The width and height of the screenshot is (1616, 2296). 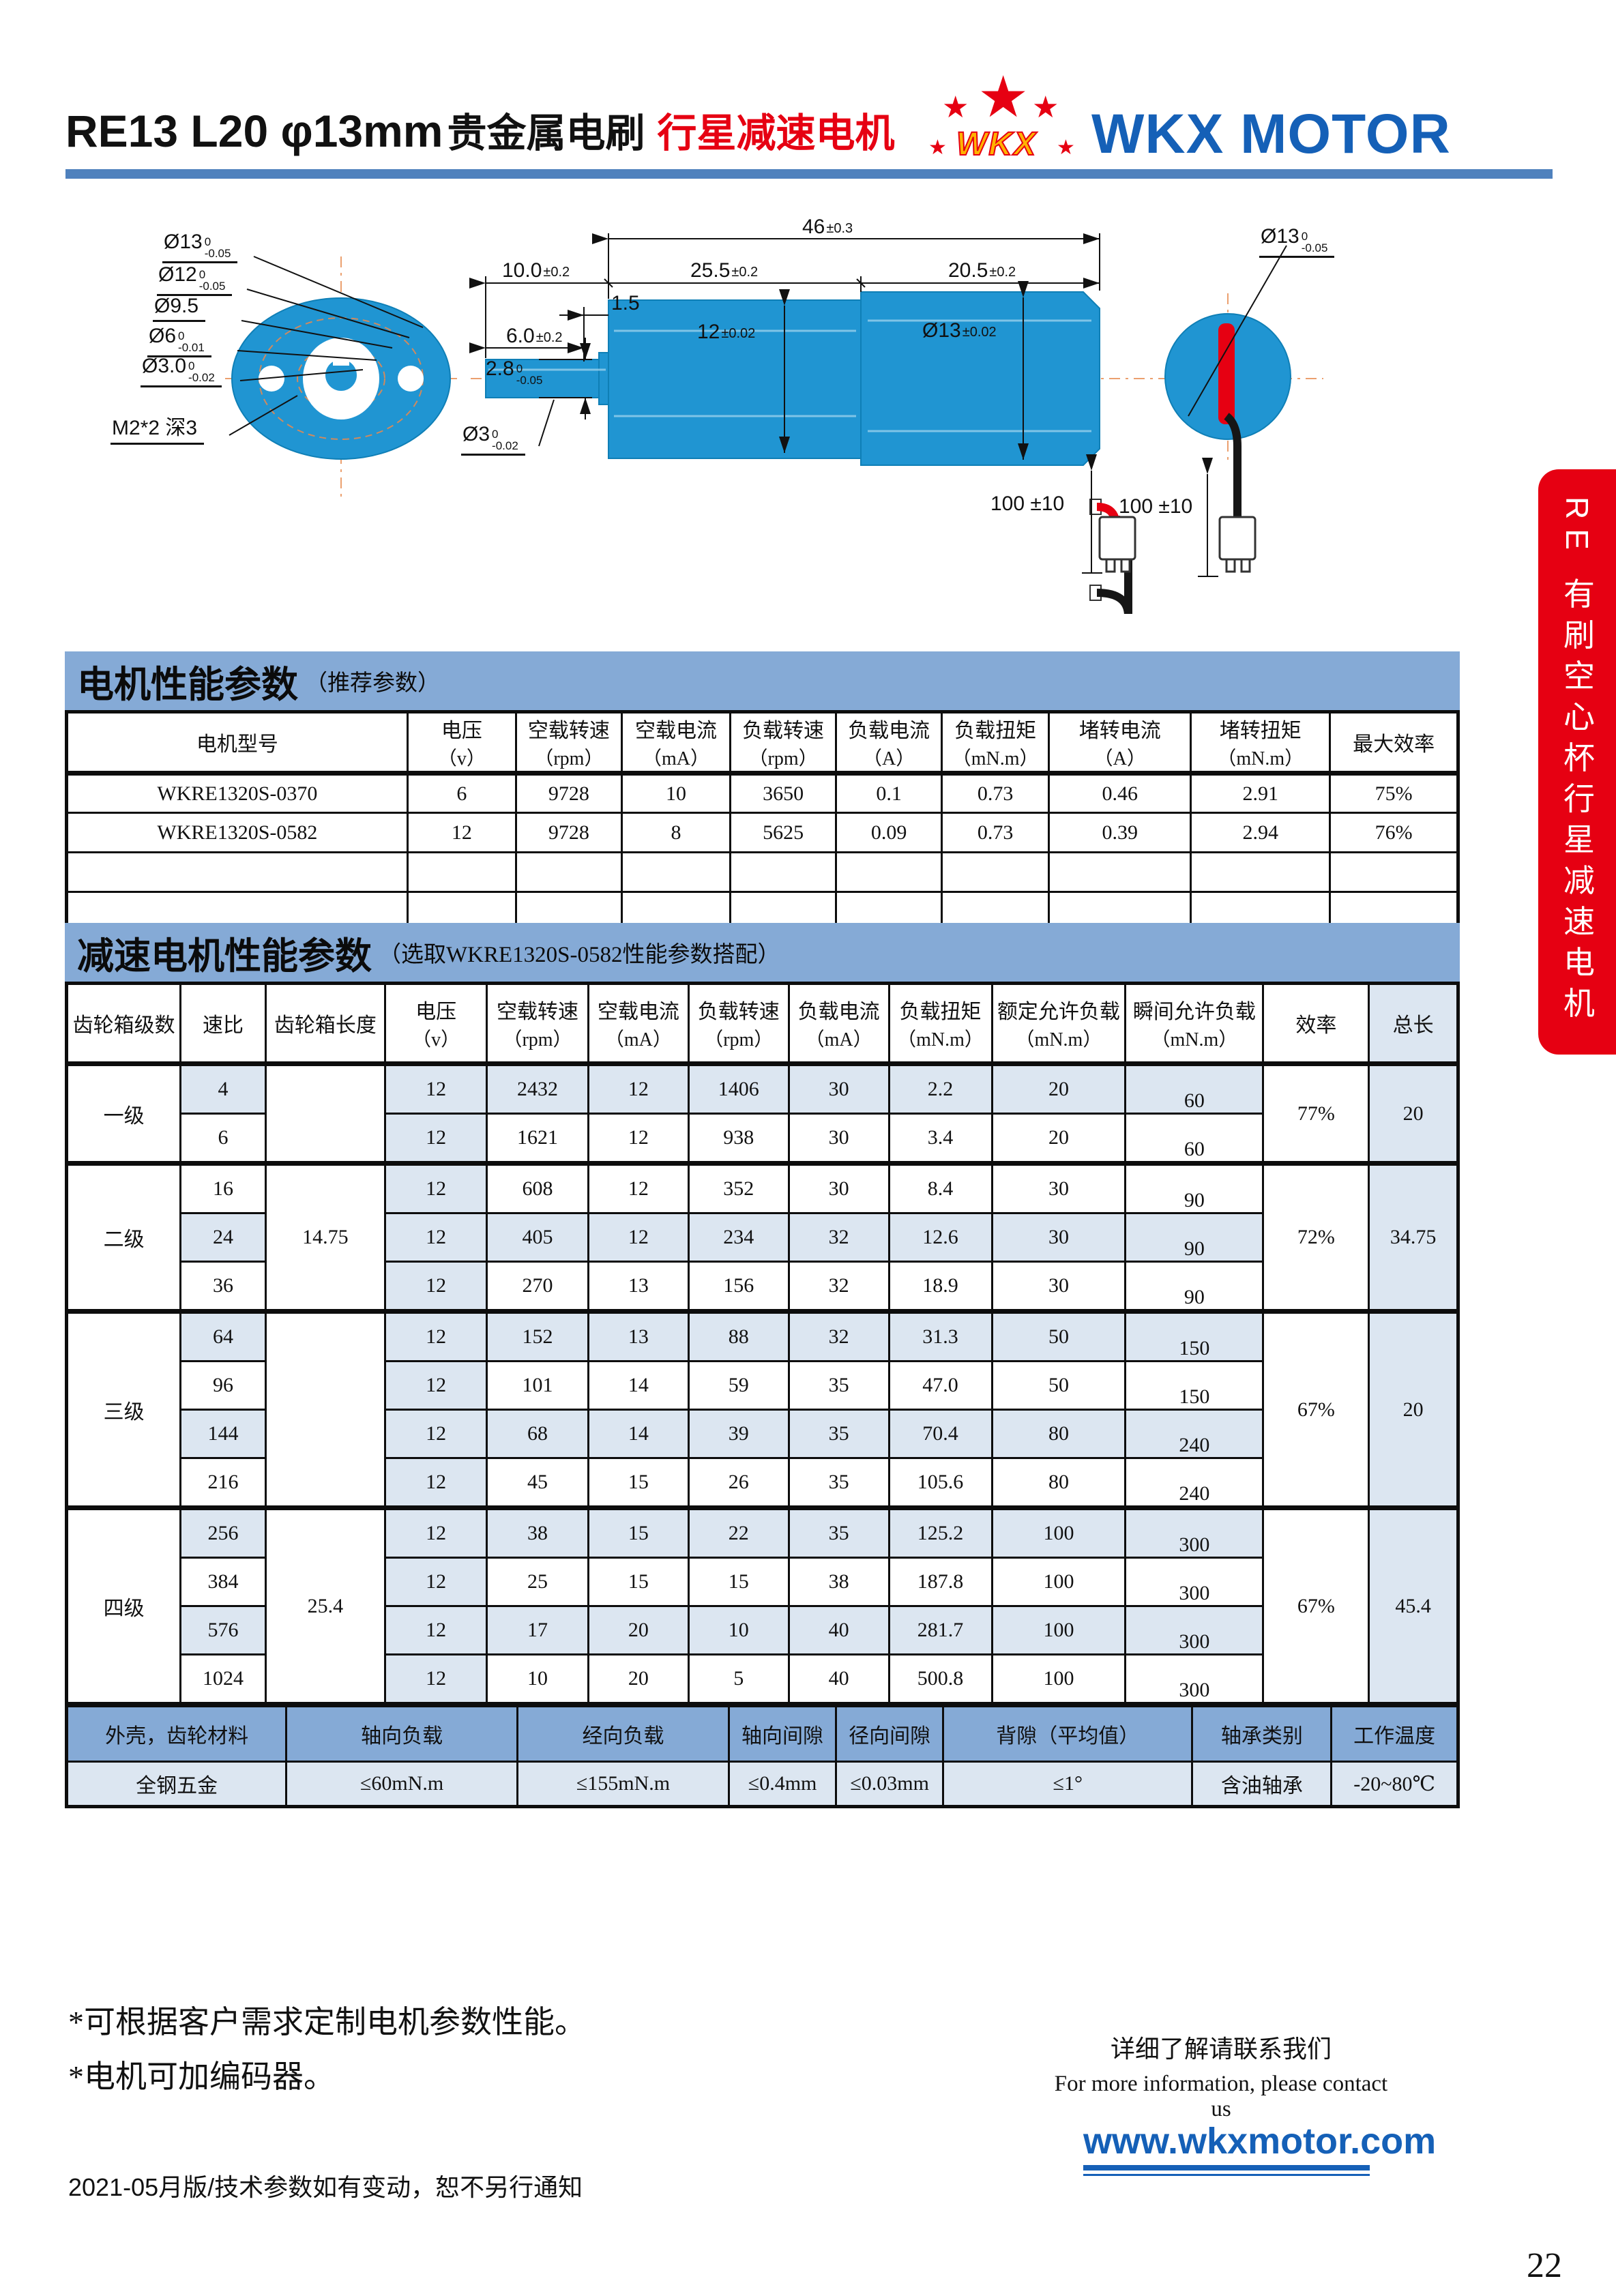 What do you see at coordinates (123, 1024) in the screenshot?
I see `col-stages: 齿轮箱级数` at bounding box center [123, 1024].